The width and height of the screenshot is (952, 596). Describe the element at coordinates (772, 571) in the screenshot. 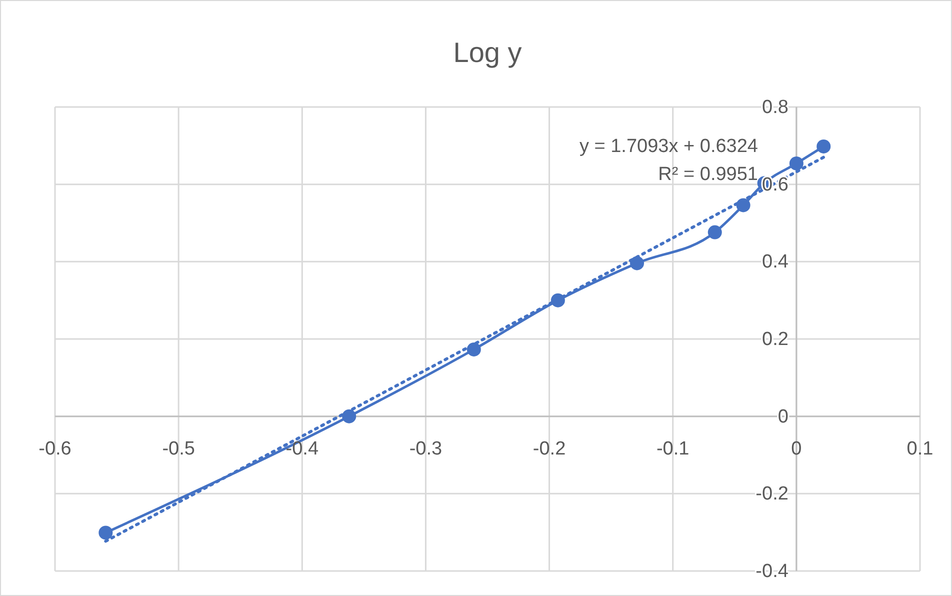

I see `y-tick-label: -0.4` at that location.